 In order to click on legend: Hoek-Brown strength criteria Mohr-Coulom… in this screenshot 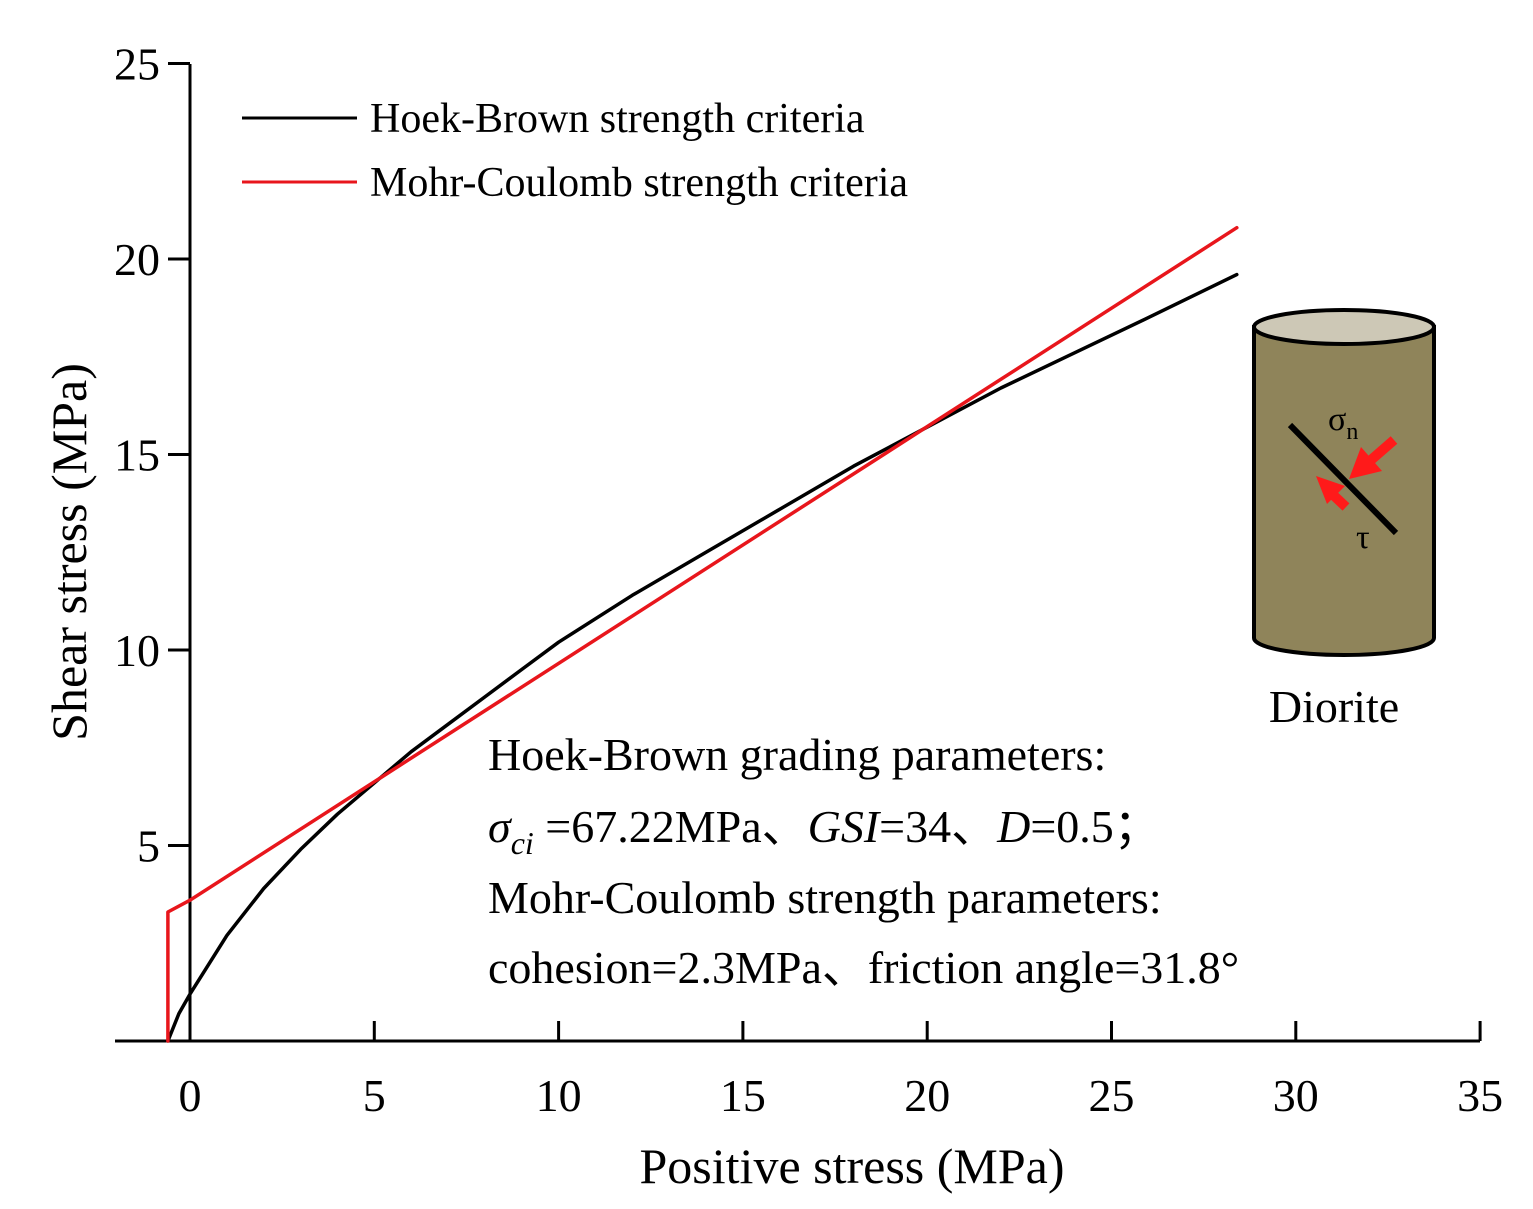, I will do `click(575, 151)`.